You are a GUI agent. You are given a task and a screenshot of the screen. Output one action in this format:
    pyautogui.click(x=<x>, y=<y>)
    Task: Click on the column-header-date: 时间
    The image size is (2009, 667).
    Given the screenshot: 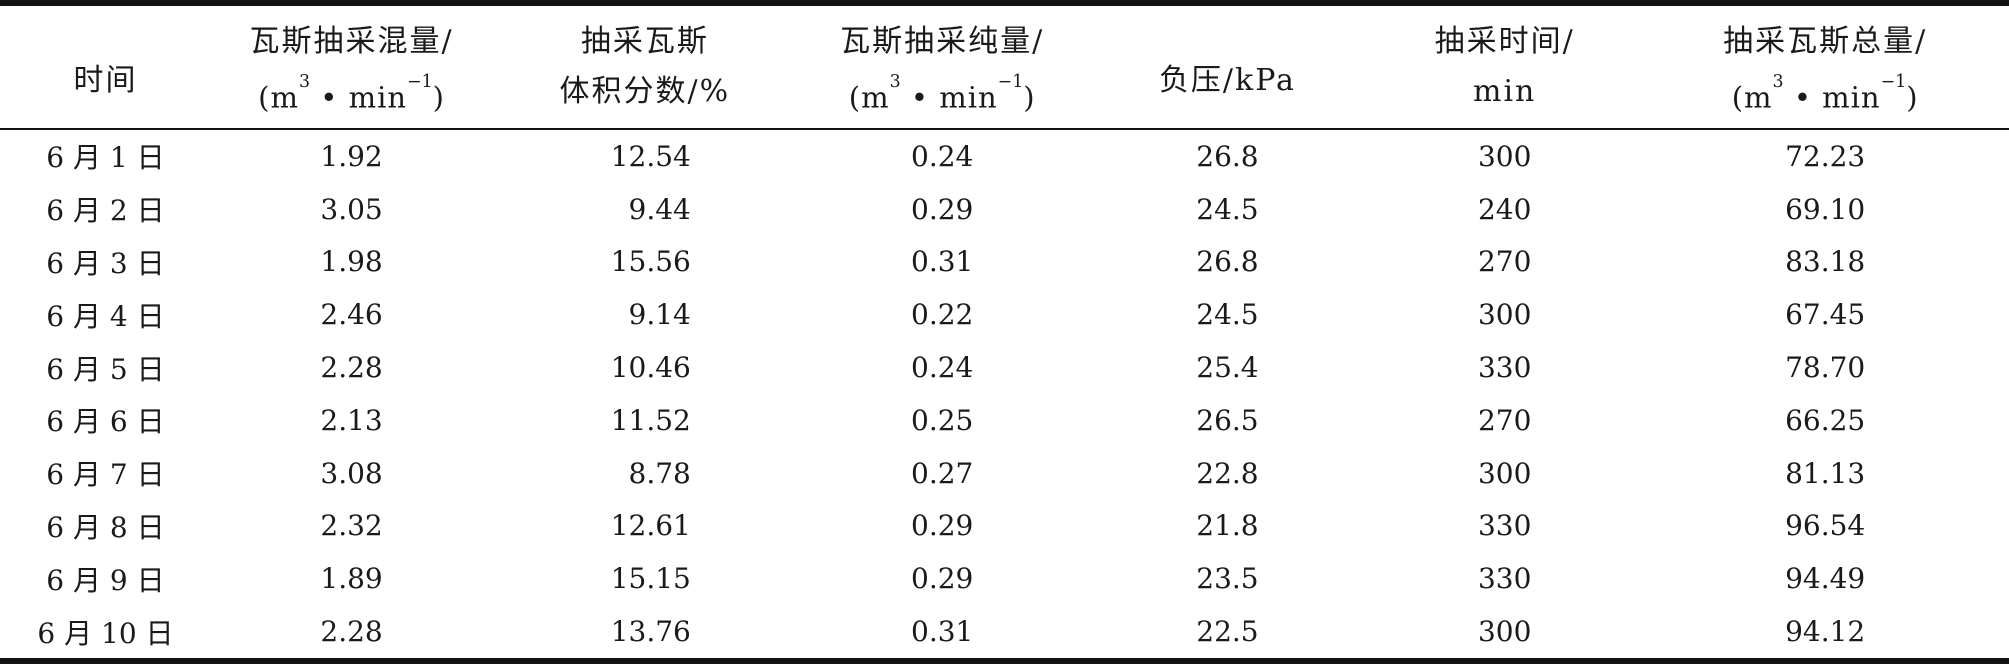 What is the action you would take?
    pyautogui.click(x=105, y=66)
    